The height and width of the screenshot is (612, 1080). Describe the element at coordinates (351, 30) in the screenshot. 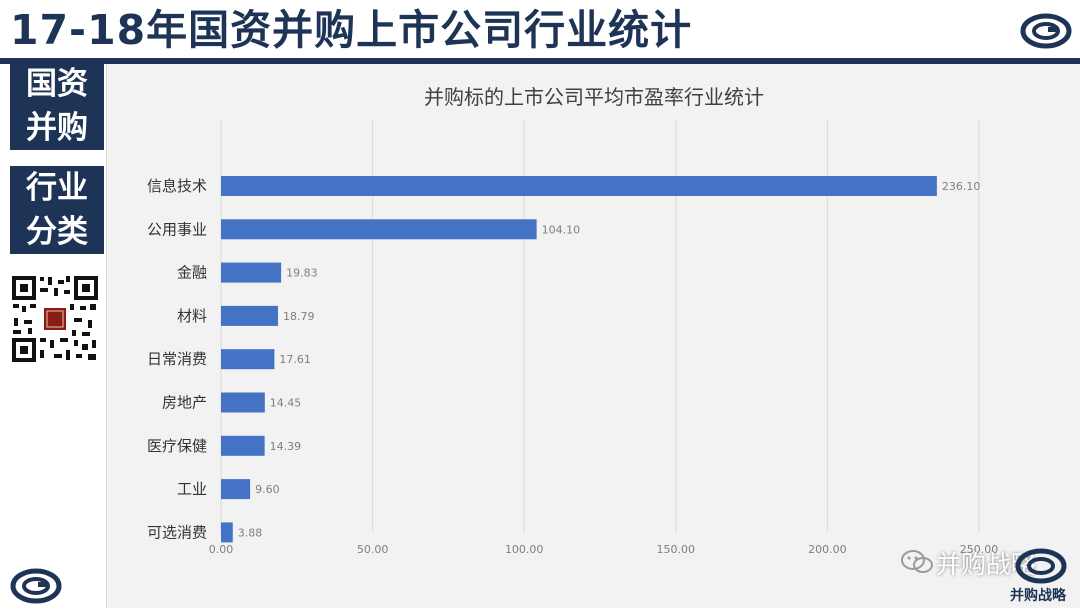

I see `page-title: 17-18年国资并购上市公司行业统计` at that location.